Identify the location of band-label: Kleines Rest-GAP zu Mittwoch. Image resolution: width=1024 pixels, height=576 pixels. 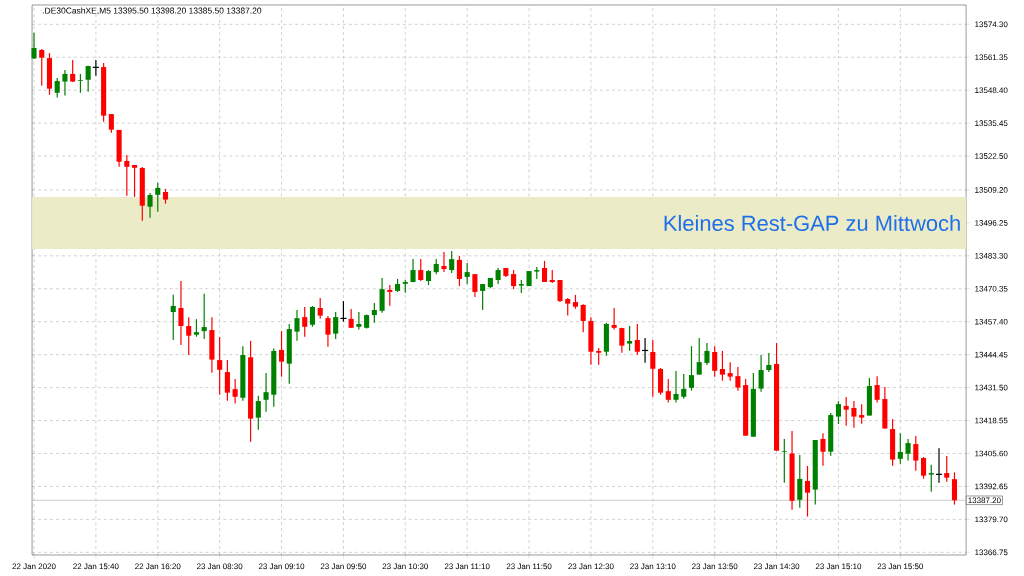
(812, 223).